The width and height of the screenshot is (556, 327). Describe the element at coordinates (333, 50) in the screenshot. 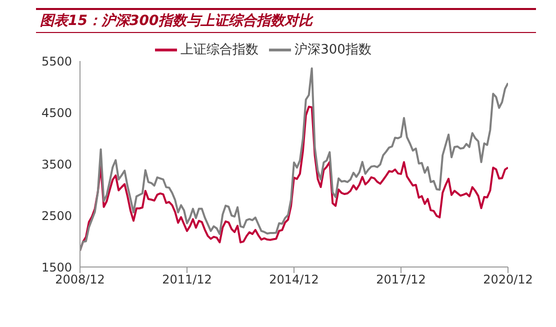

I see `legend-label: 沪深300指数` at that location.